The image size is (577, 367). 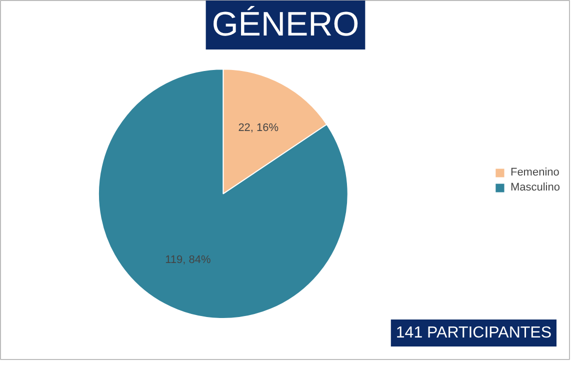 I want to click on data-label: 119, 84%, so click(x=188, y=260).